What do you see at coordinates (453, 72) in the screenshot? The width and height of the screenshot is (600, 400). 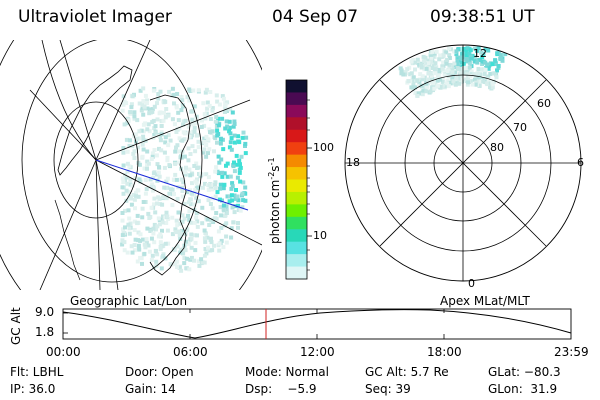 I see `aurora-emission-right` at bounding box center [453, 72].